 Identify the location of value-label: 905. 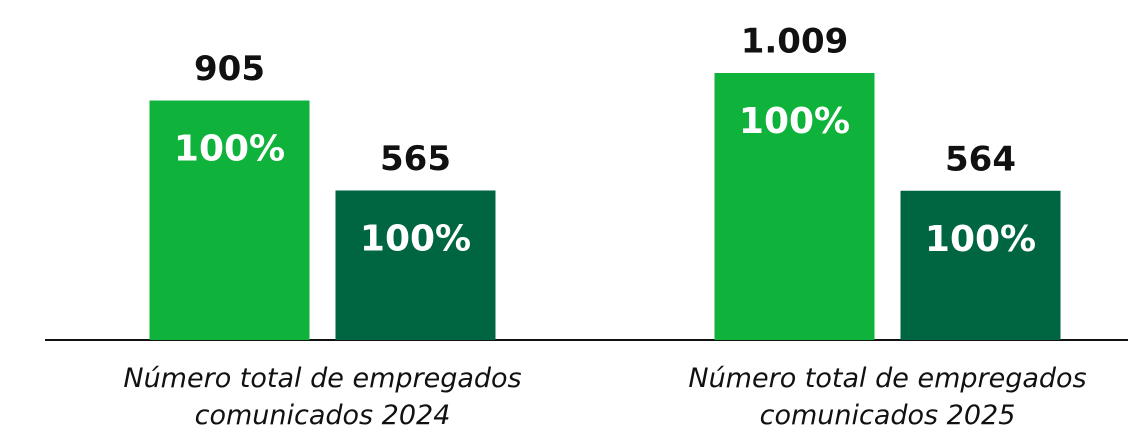
(229, 69).